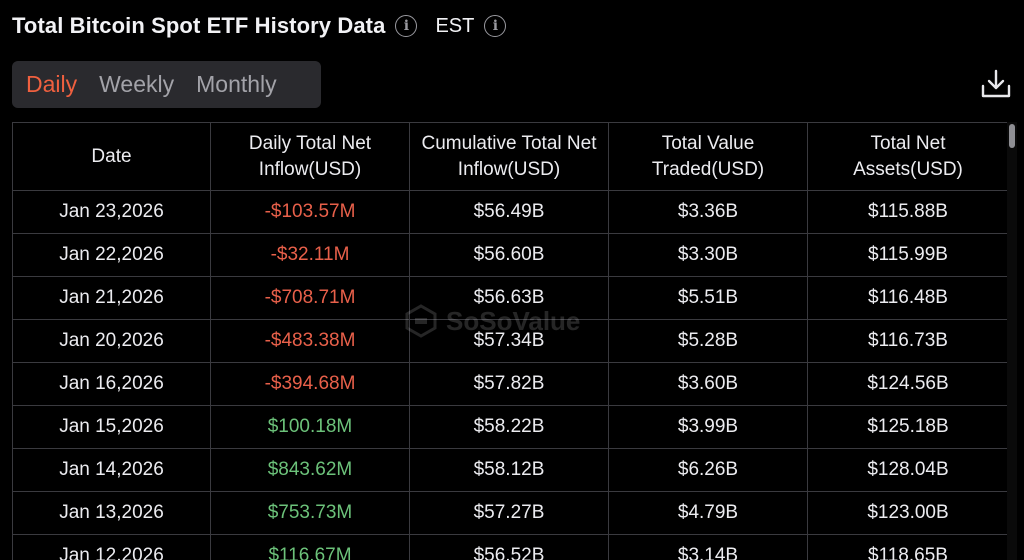 The height and width of the screenshot is (560, 1024). Describe the element at coordinates (1012, 341) in the screenshot. I see `table-scrollbar` at that location.